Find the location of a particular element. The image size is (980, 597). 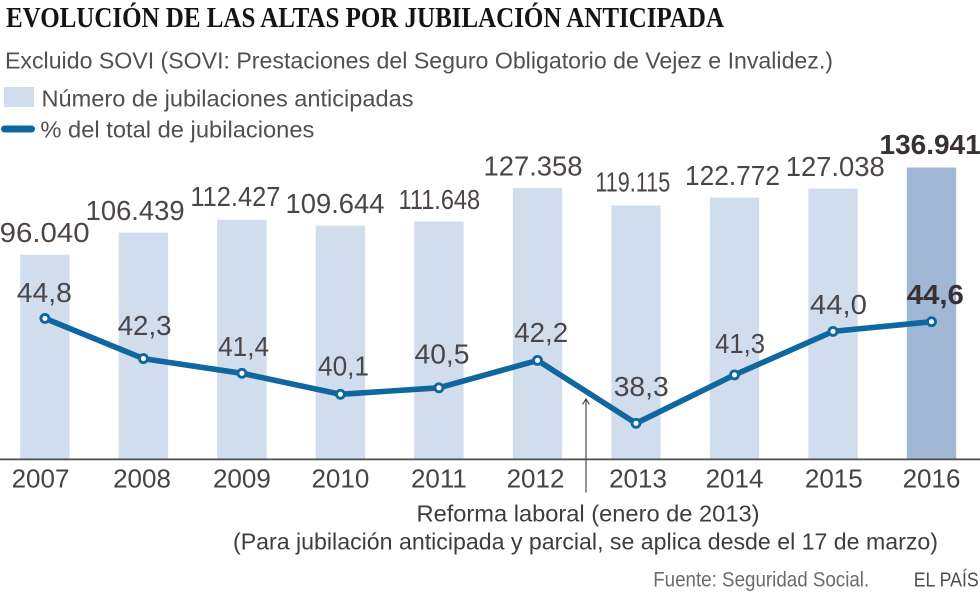

svg-text: 2011 is located at coordinates (439, 479).